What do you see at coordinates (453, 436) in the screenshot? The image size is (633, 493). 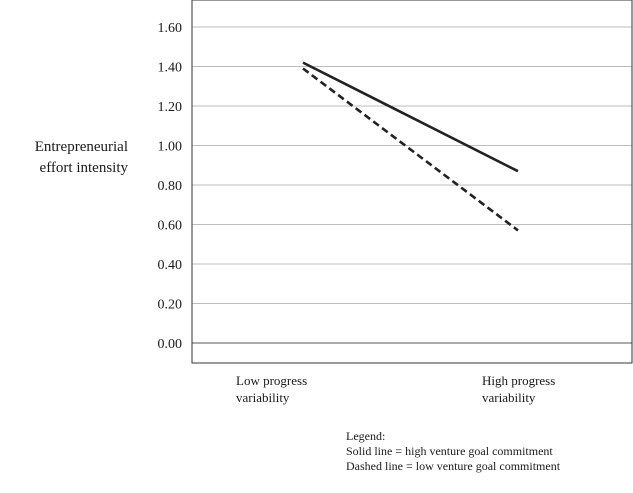 I see `legend-title: Legend:` at bounding box center [453, 436].